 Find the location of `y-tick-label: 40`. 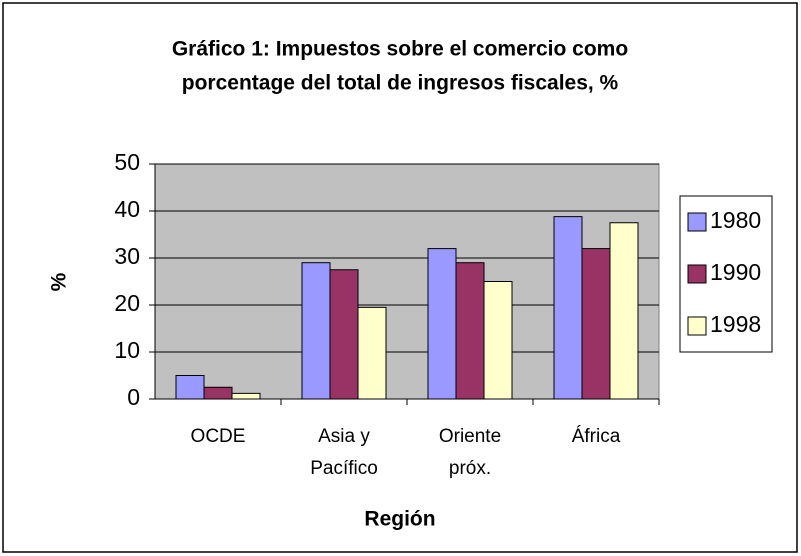

y-tick-label: 40 is located at coordinates (127, 209).